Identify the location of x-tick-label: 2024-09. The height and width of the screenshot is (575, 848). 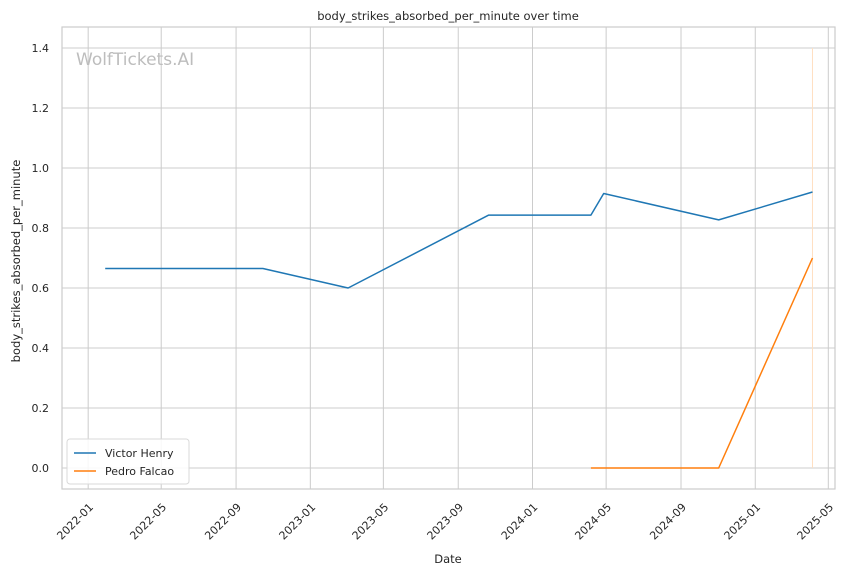
(668, 522).